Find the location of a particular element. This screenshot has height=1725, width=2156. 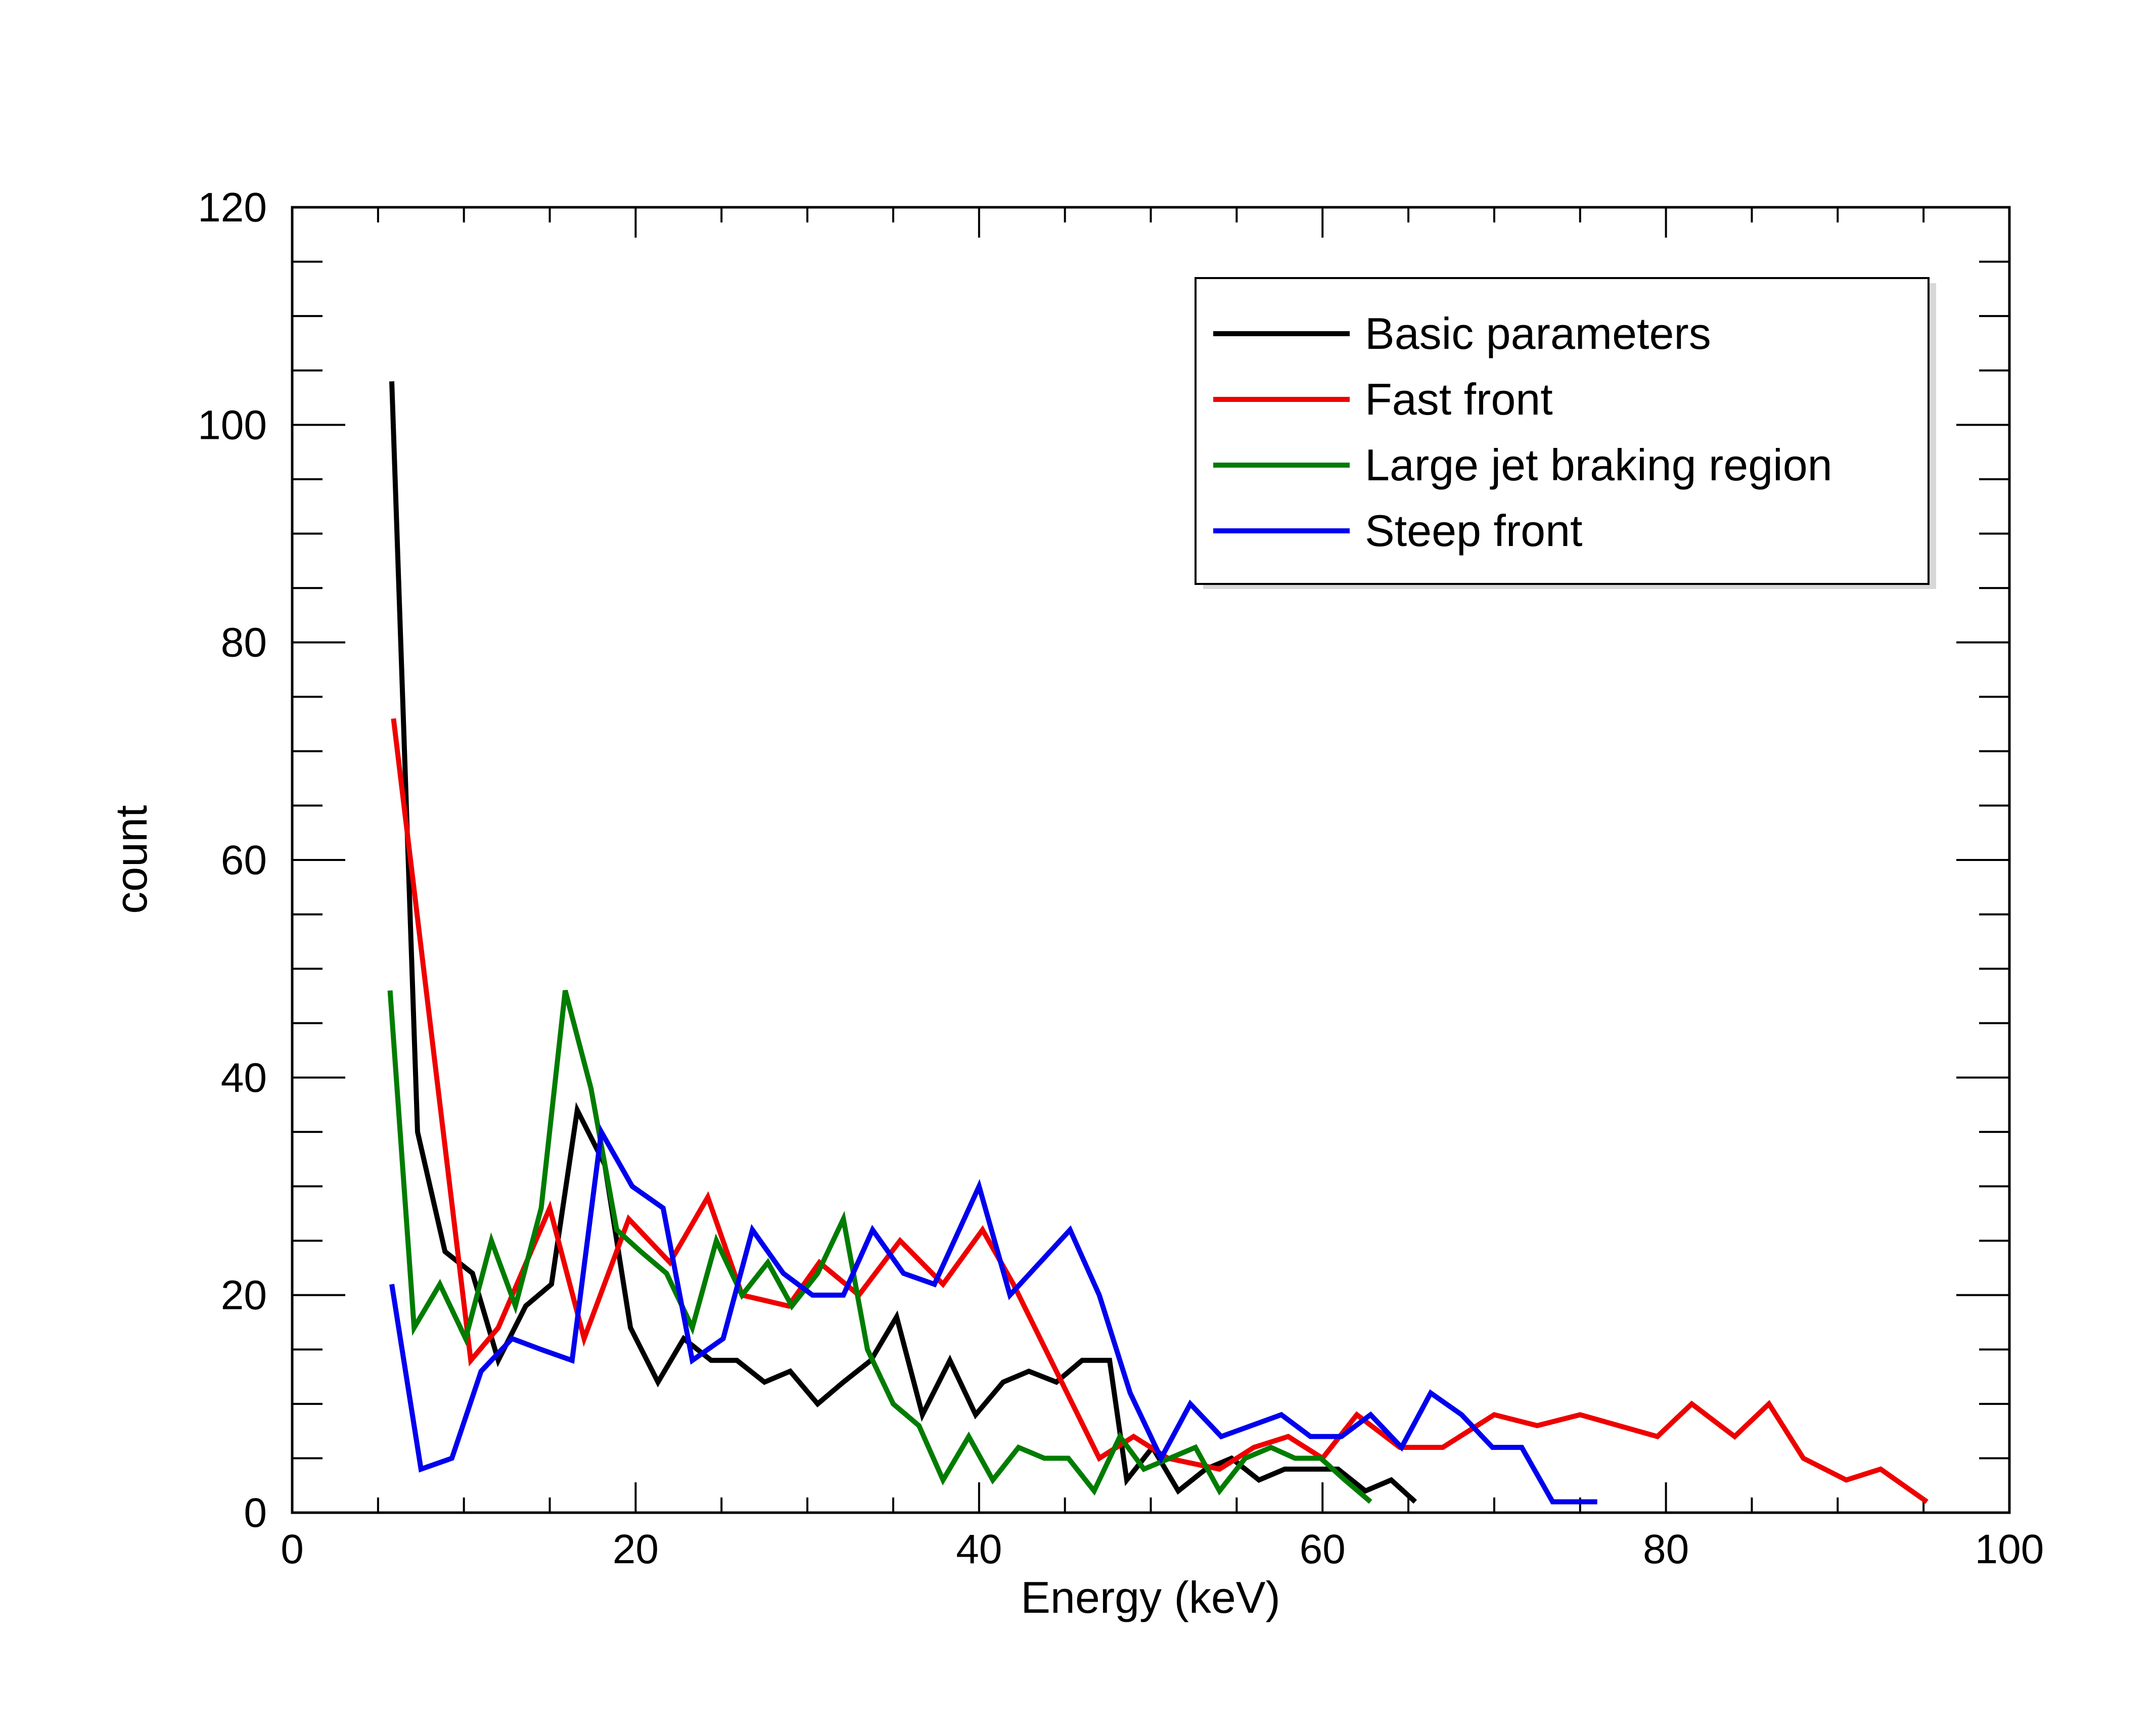

y-tick-labels: 0 20 40 60 80 100 120 is located at coordinates (233, 860).